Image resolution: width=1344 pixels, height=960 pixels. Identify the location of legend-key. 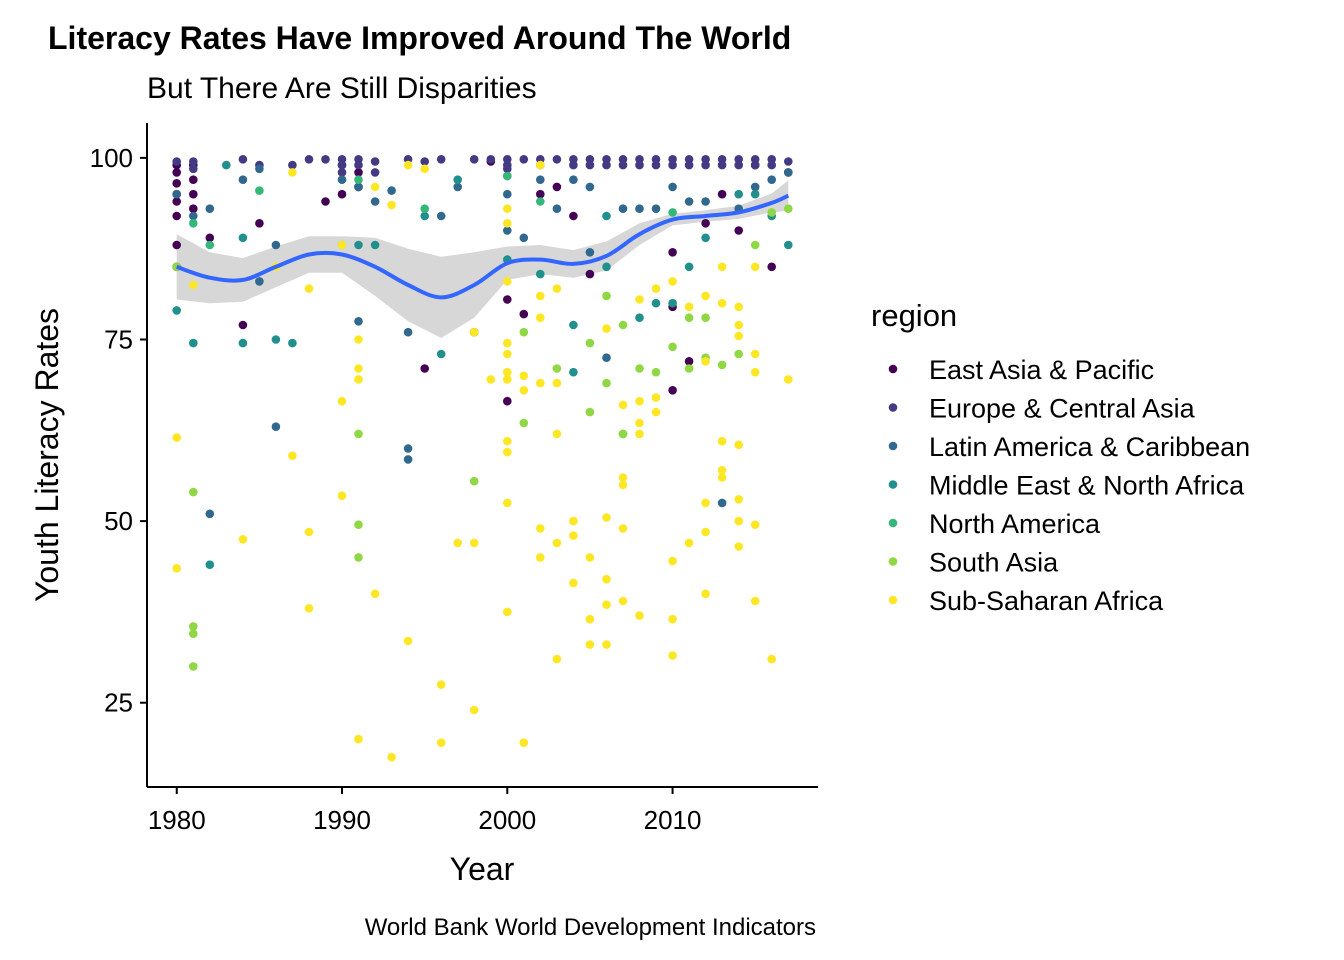
(893, 600).